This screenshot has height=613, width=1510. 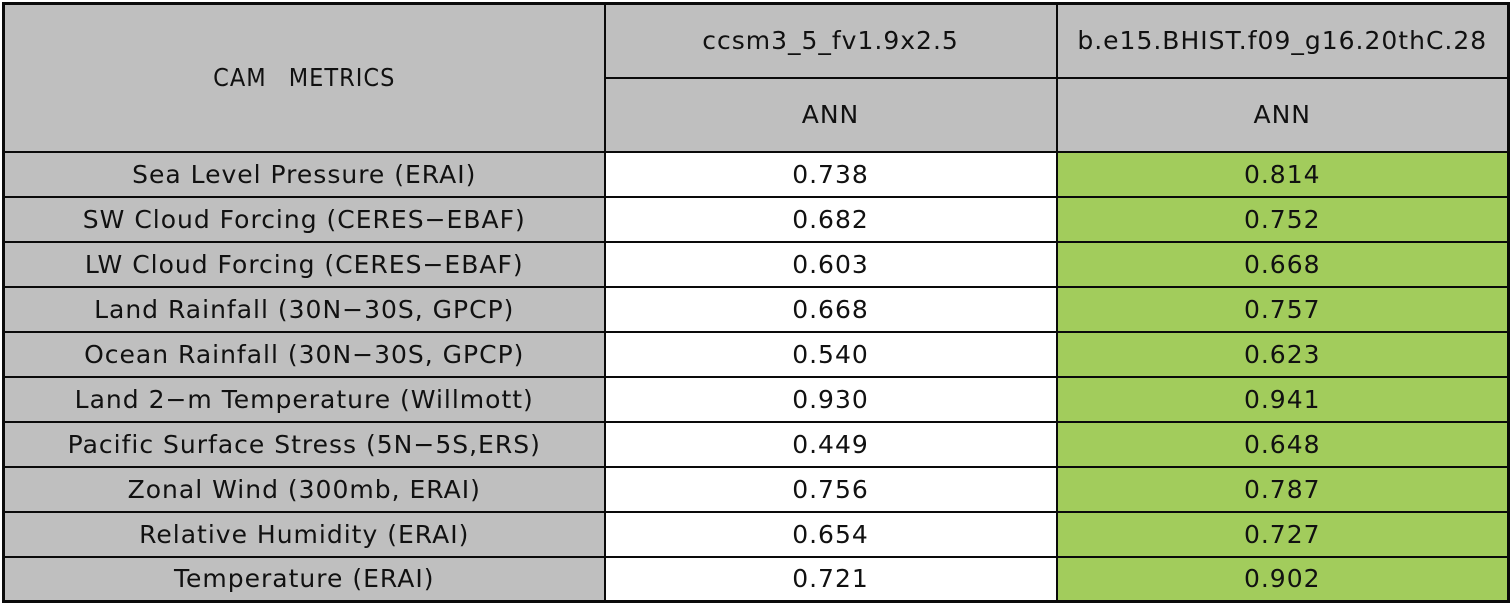 What do you see at coordinates (1282, 399) in the screenshot?
I see `value-model2: 0.941` at bounding box center [1282, 399].